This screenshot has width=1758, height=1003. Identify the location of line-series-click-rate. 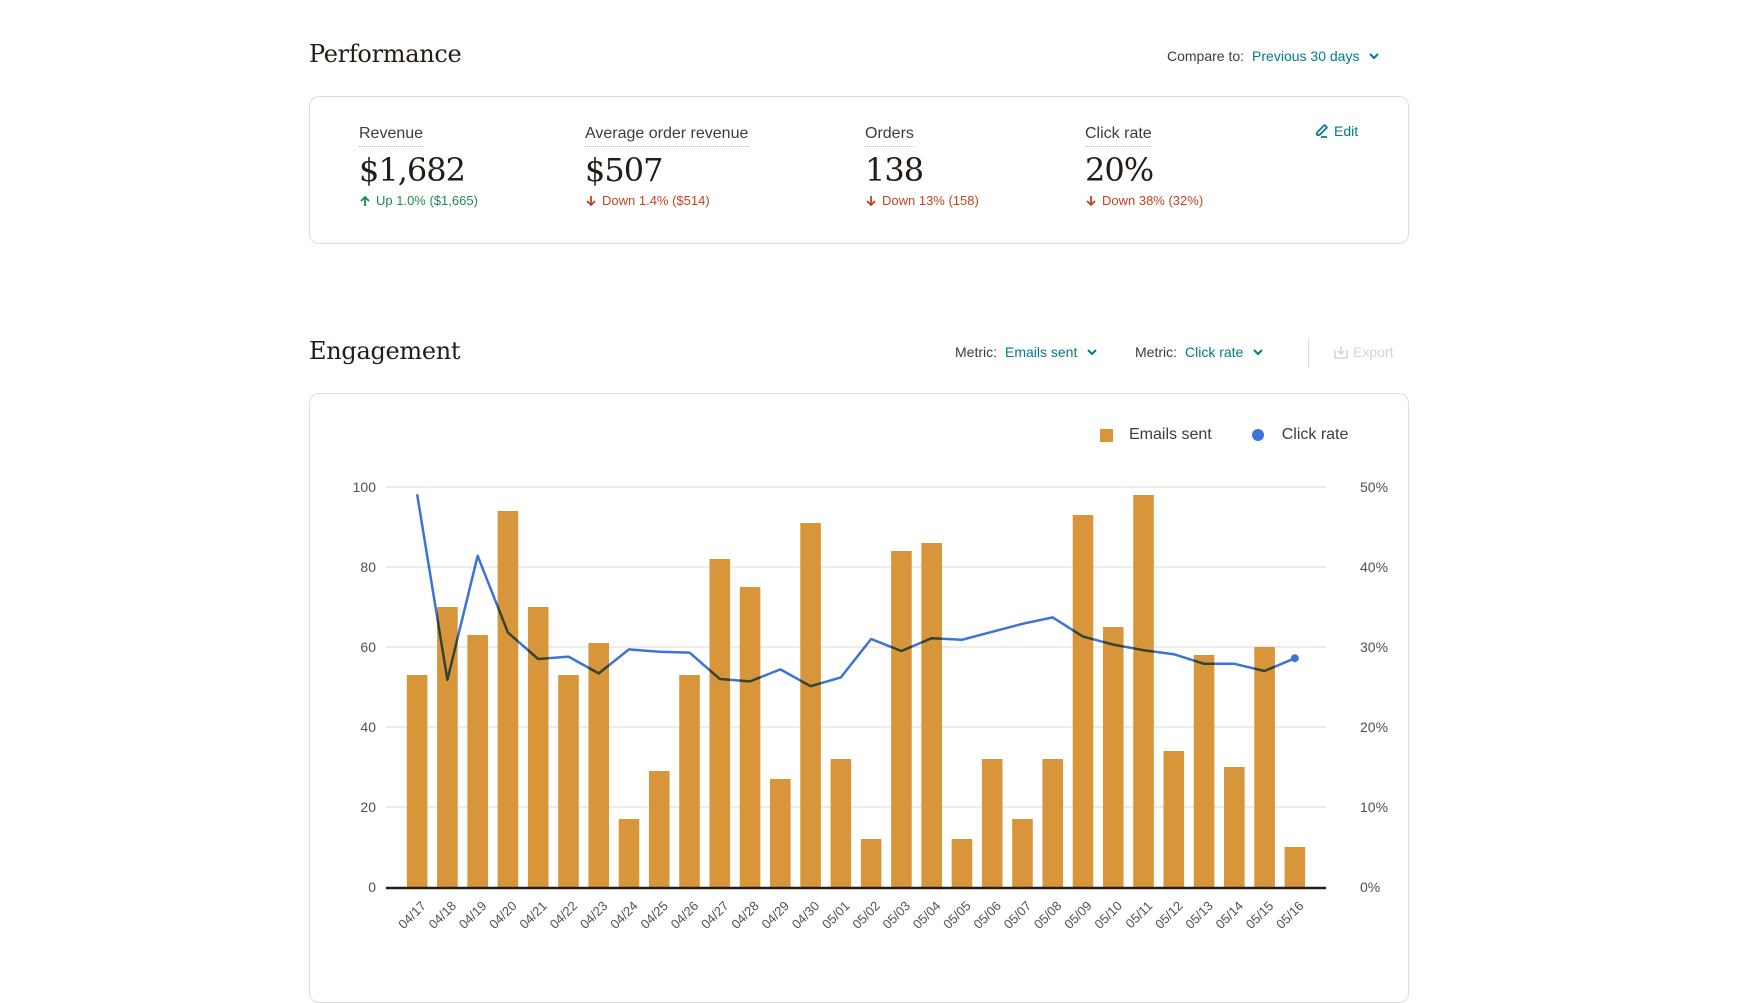
(858, 590).